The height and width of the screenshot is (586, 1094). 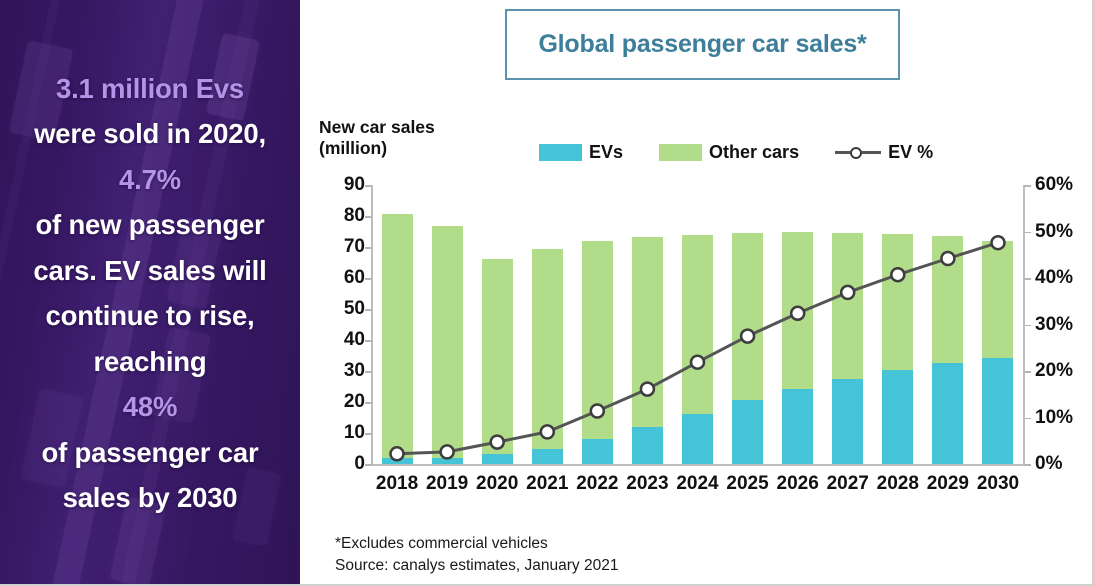 I want to click on headline-segment-2: 4.7%, so click(x=150, y=179).